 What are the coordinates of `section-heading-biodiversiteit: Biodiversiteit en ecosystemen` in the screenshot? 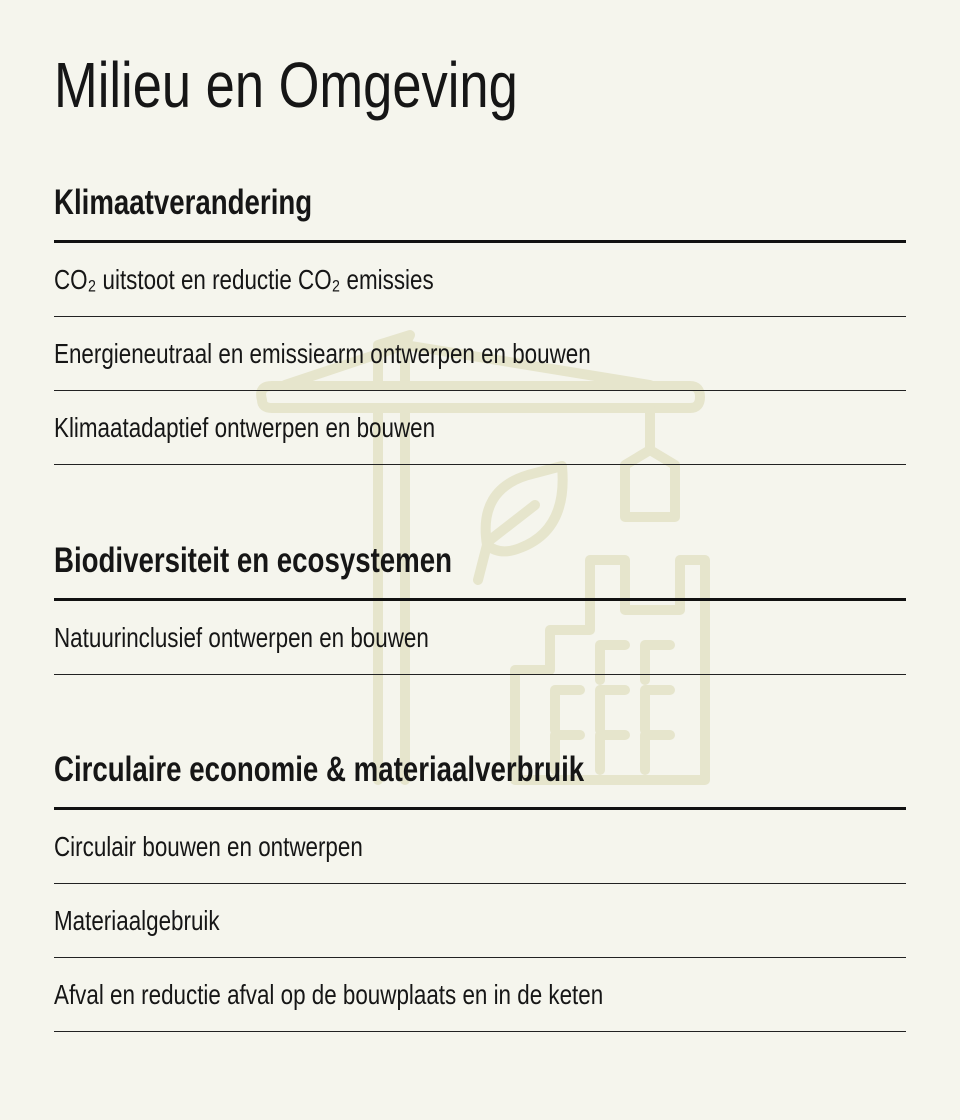 It's located at (253, 560).